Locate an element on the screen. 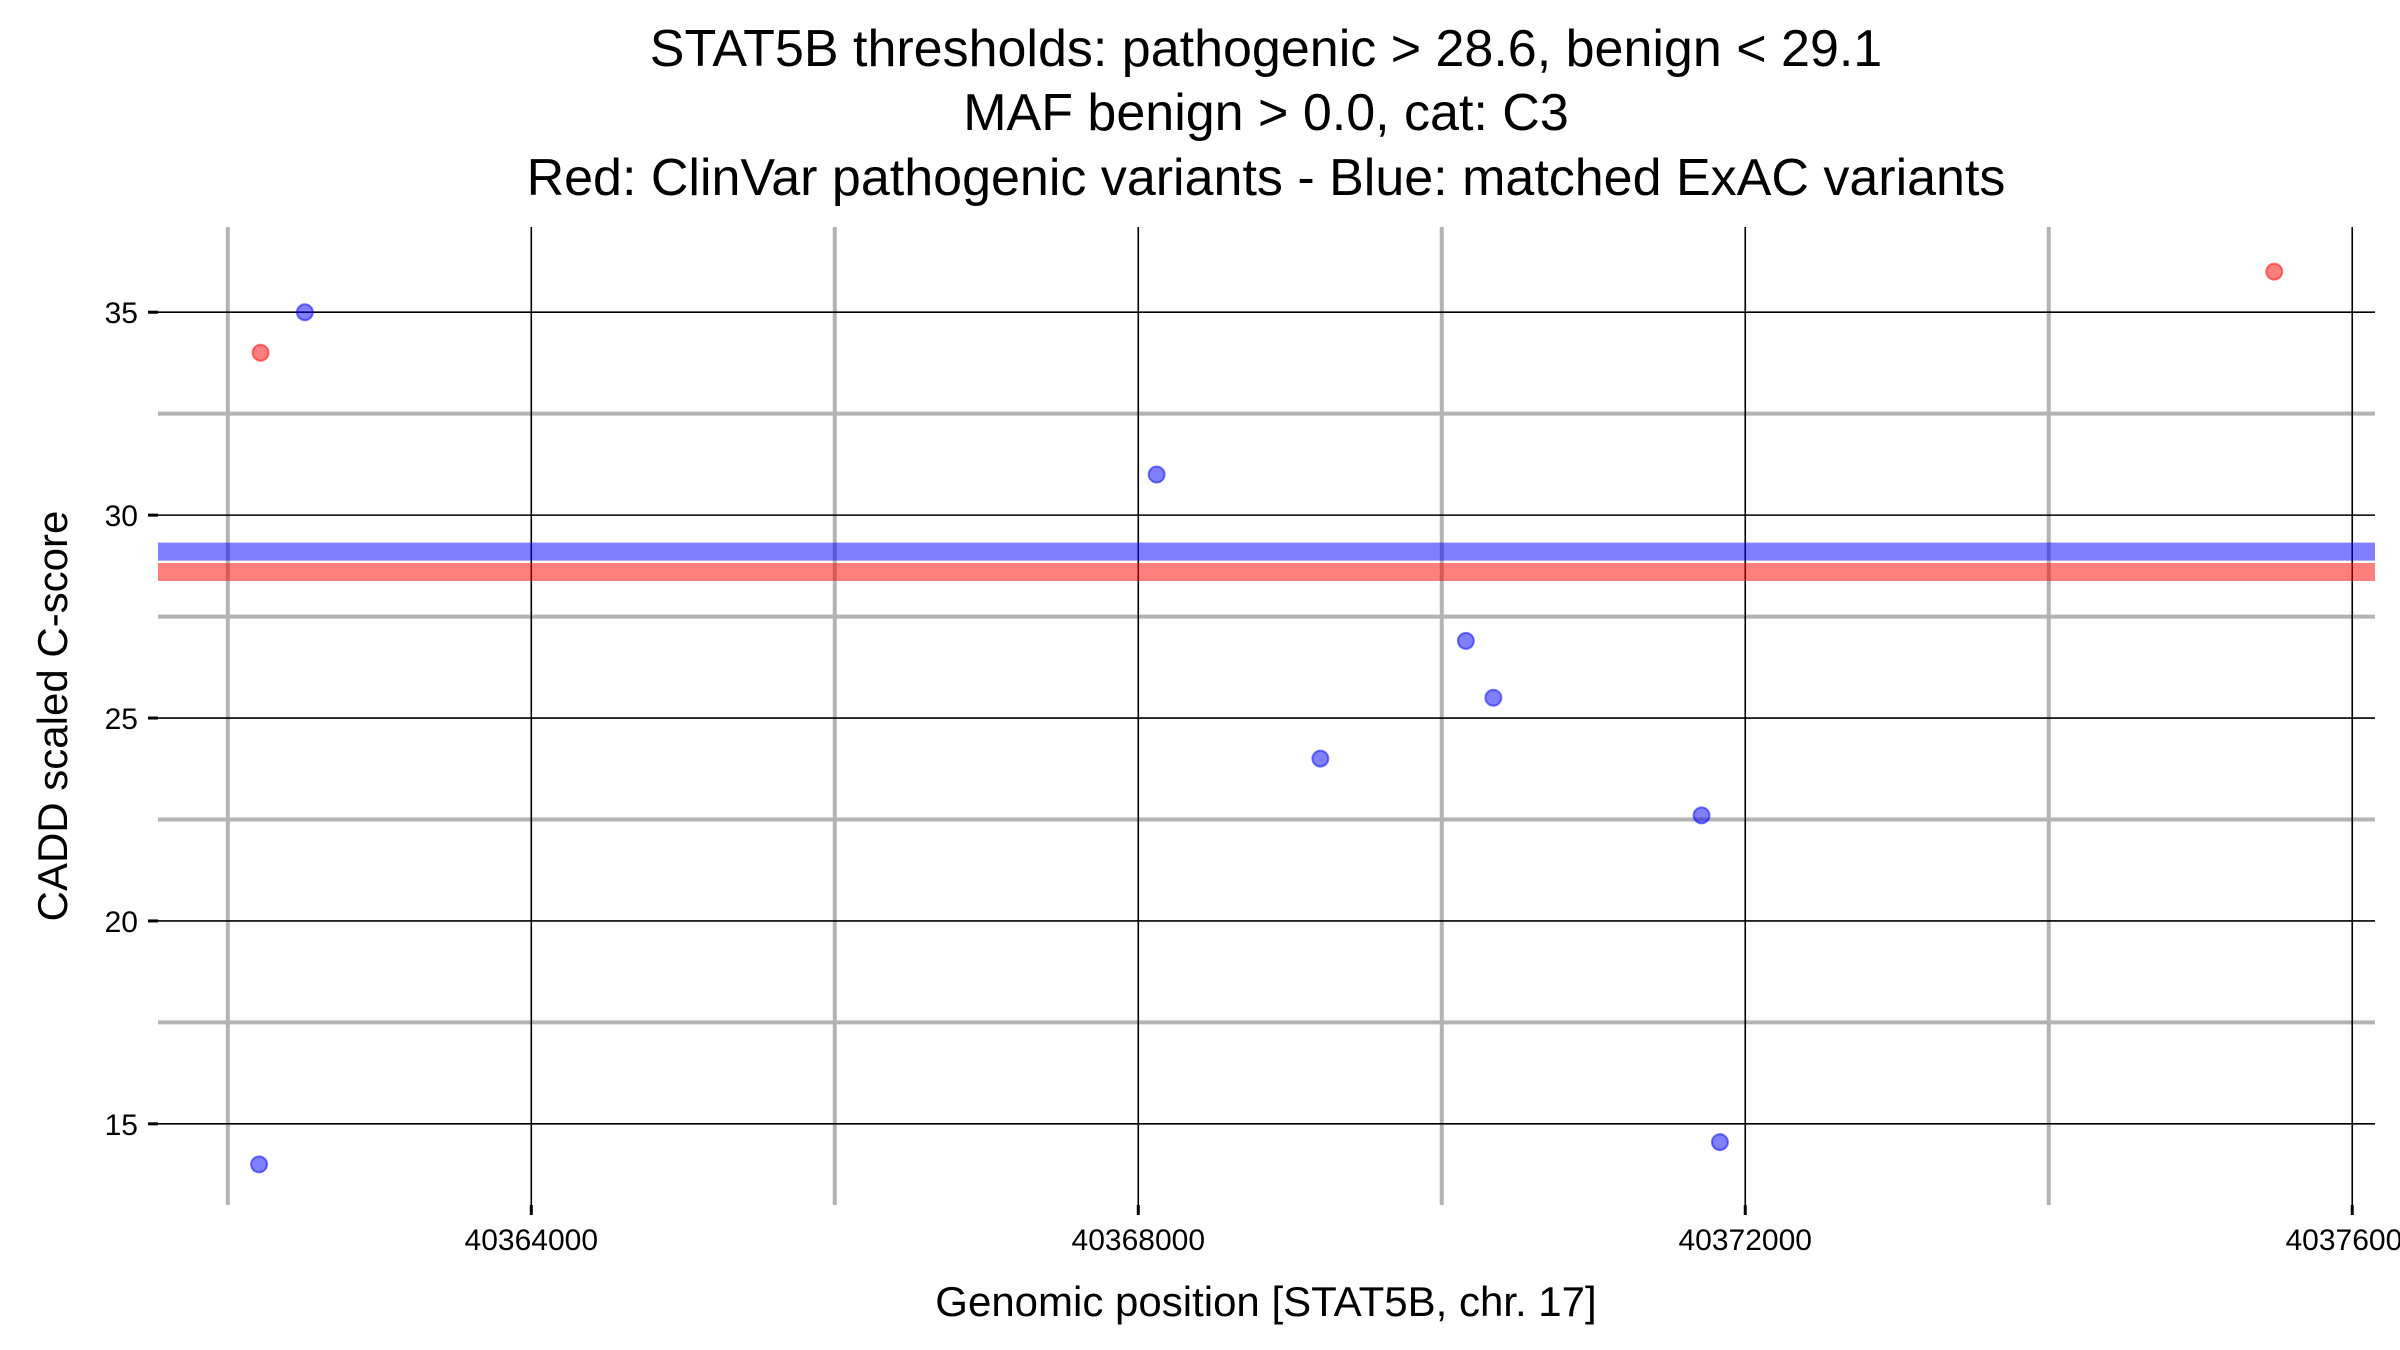 This screenshot has width=2400, height=1350. y-tick-label: 25 is located at coordinates (121, 719).